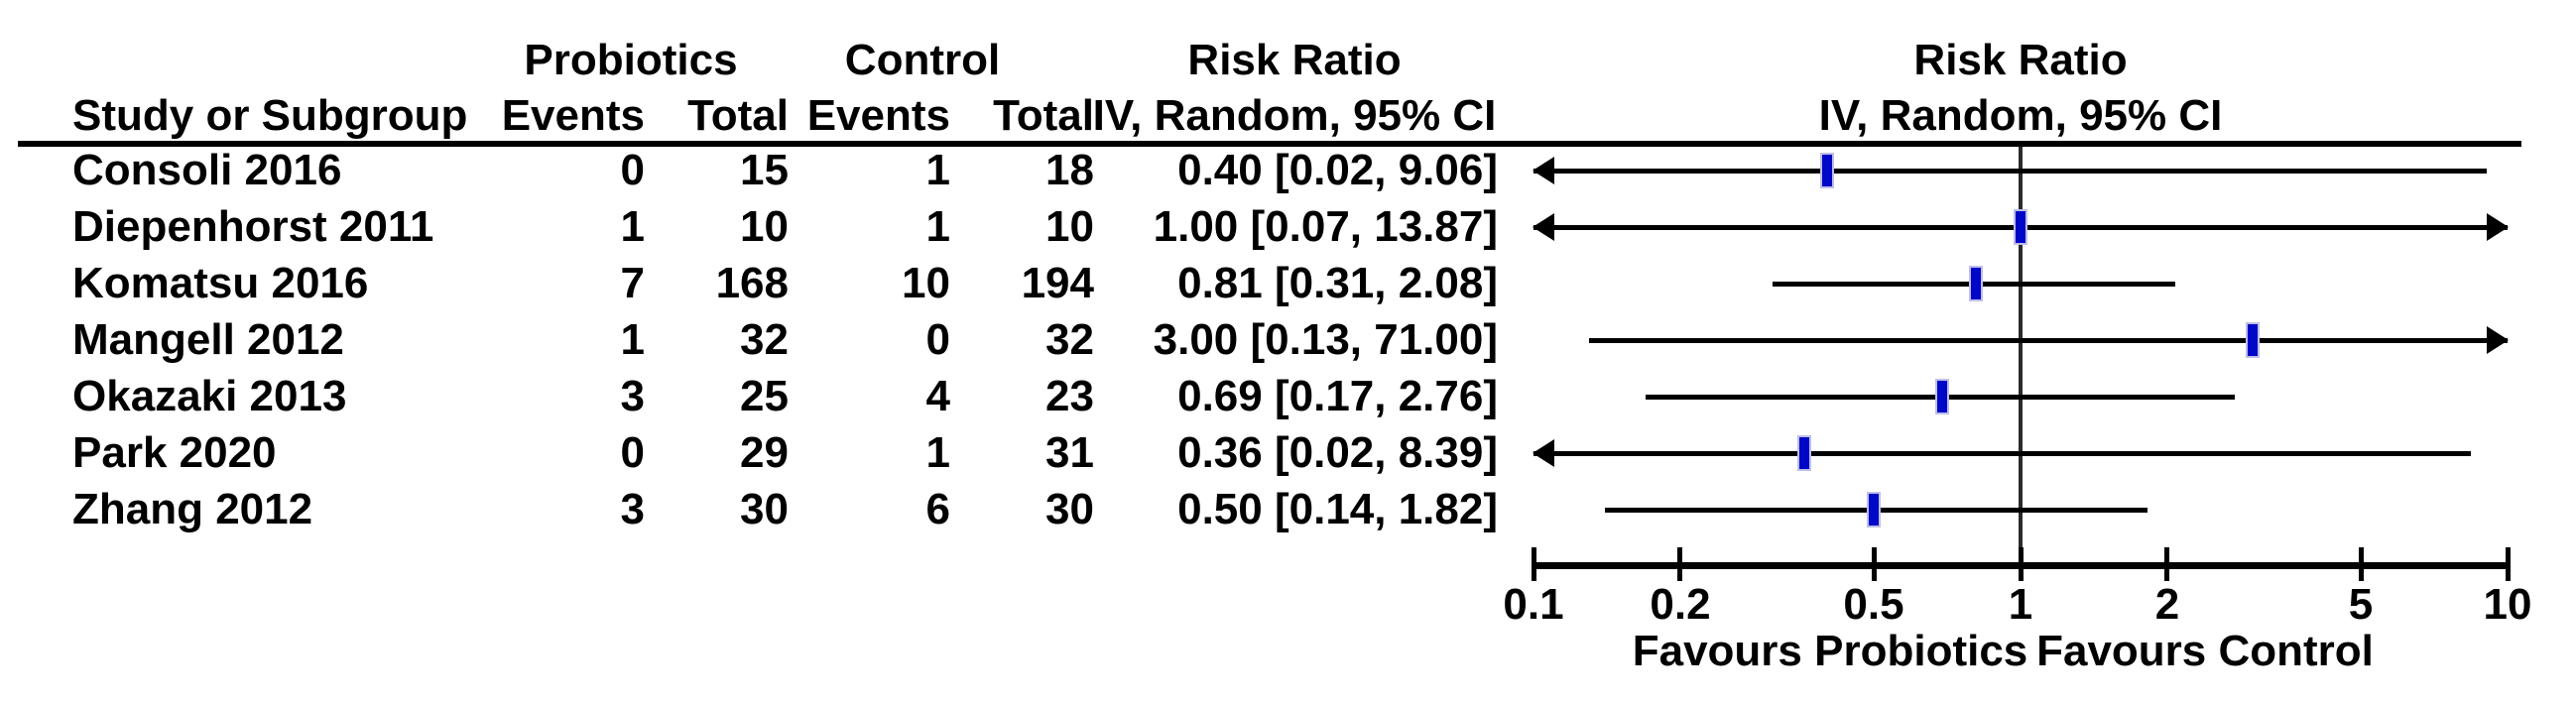  I want to click on column-header-control-events: Events, so click(878, 115).